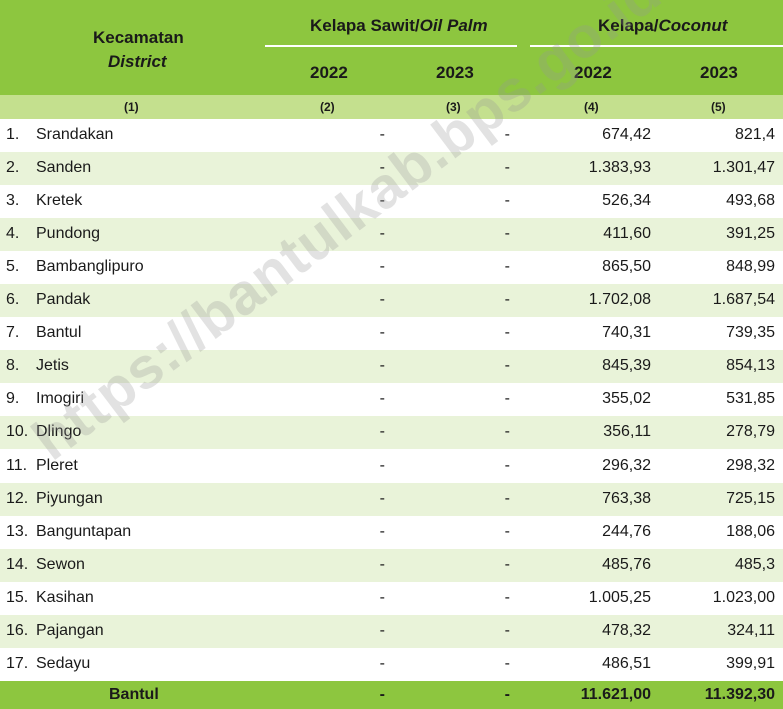  What do you see at coordinates (13, 333) in the screenshot?
I see `row-number: 7.` at bounding box center [13, 333].